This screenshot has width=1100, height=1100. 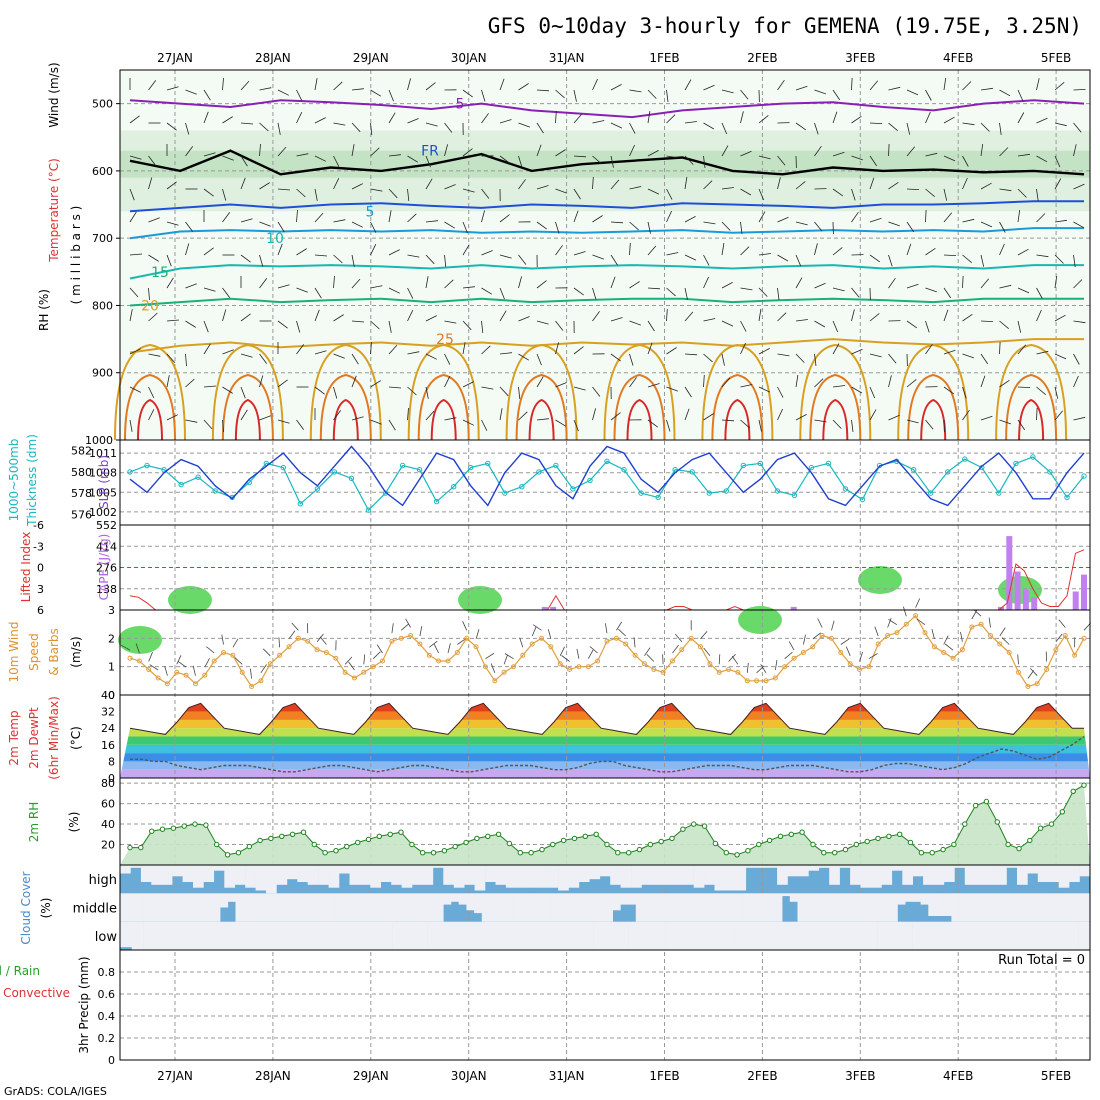 I want to click on temp-band, so click(x=605, y=765).